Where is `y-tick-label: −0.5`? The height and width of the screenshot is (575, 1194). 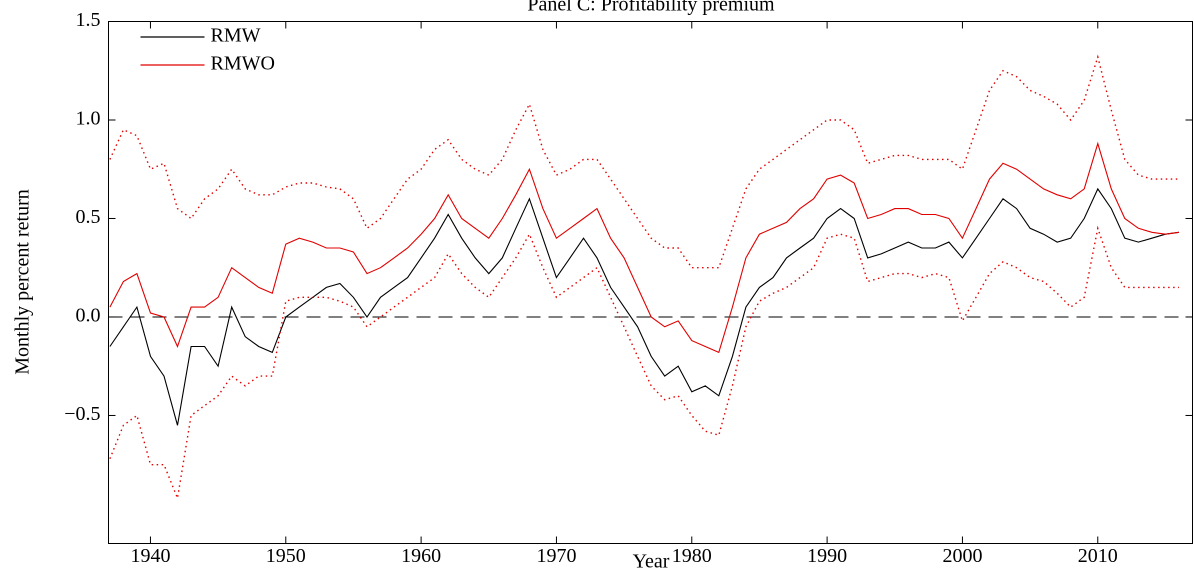 y-tick-label: −0.5 is located at coordinates (82, 414).